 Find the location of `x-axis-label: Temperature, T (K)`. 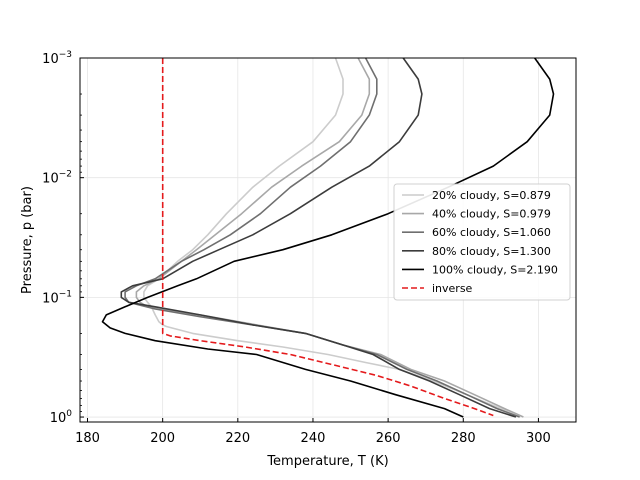

x-axis-label: Temperature, T (K) is located at coordinates (327, 461).